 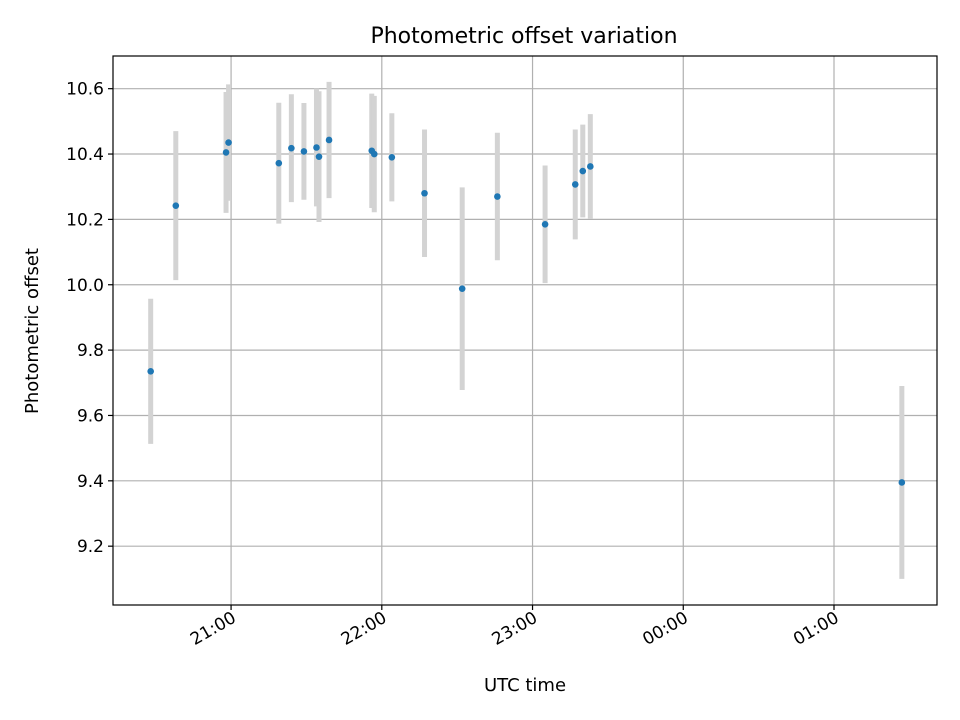 What do you see at coordinates (816, 629) in the screenshot?
I see `x-tick-label: 01:00` at bounding box center [816, 629].